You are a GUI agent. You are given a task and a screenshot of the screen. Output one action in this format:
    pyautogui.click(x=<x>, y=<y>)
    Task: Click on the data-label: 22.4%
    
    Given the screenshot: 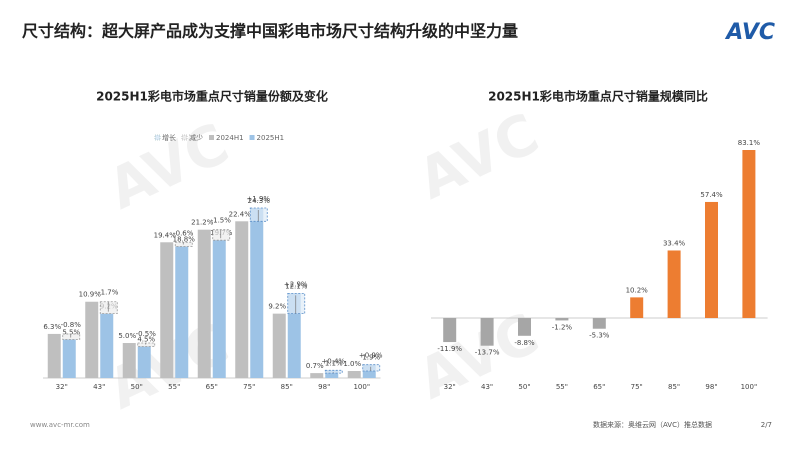 What is the action you would take?
    pyautogui.click(x=240, y=214)
    